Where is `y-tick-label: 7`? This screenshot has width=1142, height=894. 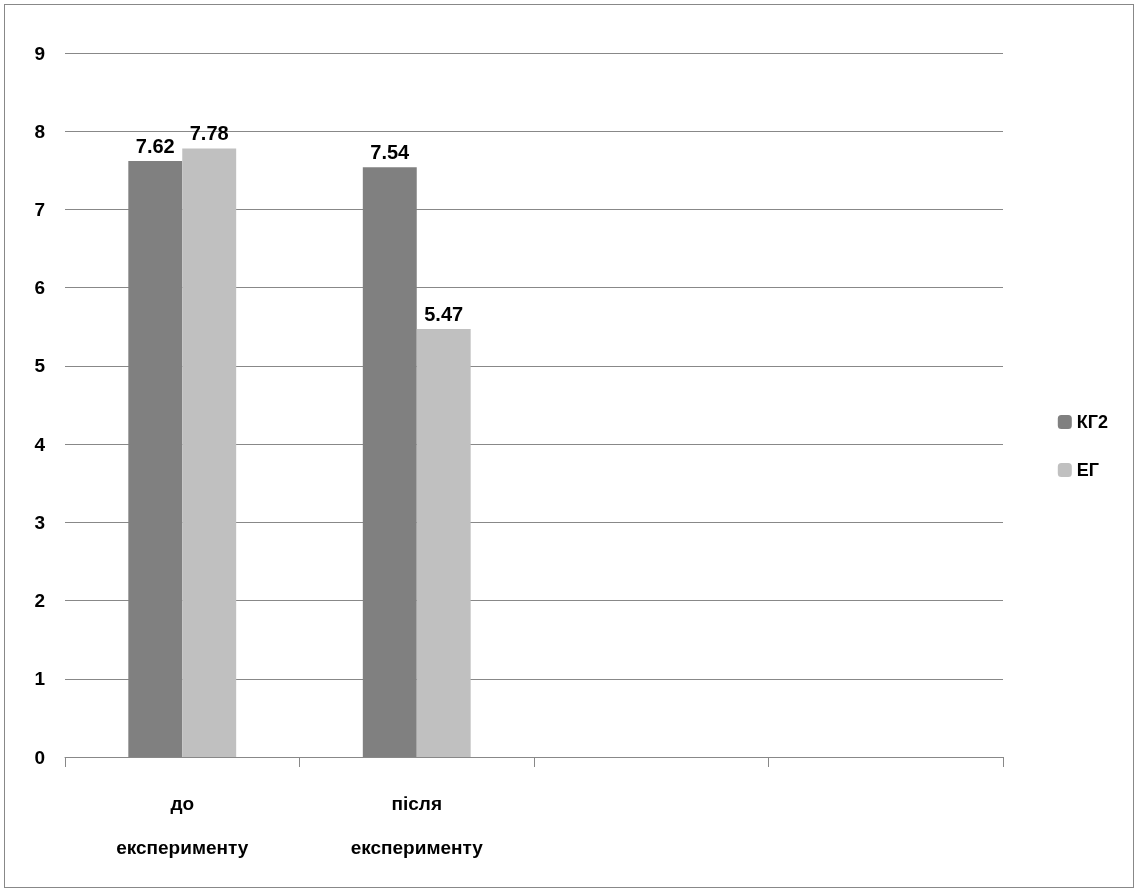 y-tick-label: 7 is located at coordinates (39, 209).